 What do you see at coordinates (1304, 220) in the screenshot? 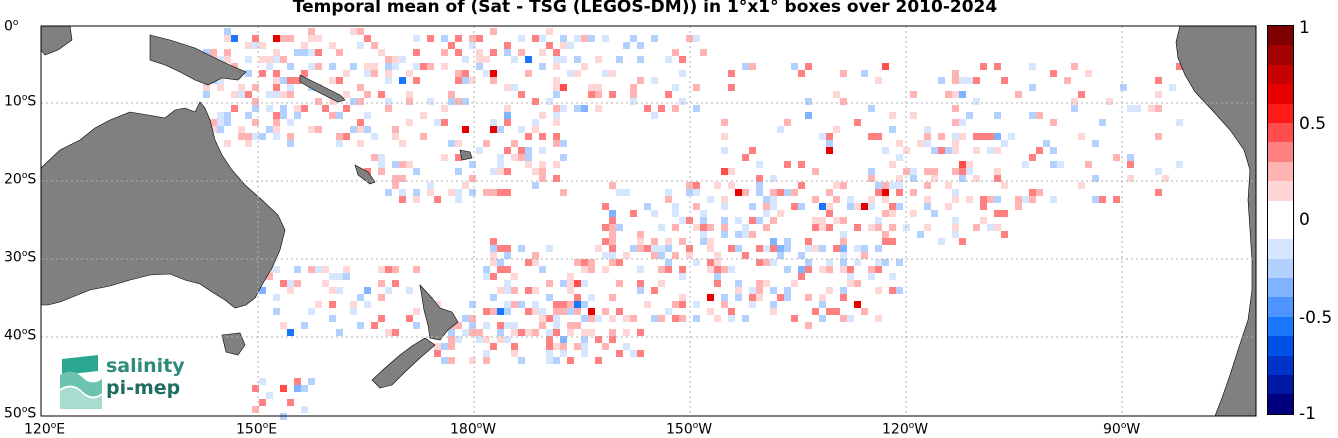
I see `colorbar-label-zero: 0` at bounding box center [1304, 220].